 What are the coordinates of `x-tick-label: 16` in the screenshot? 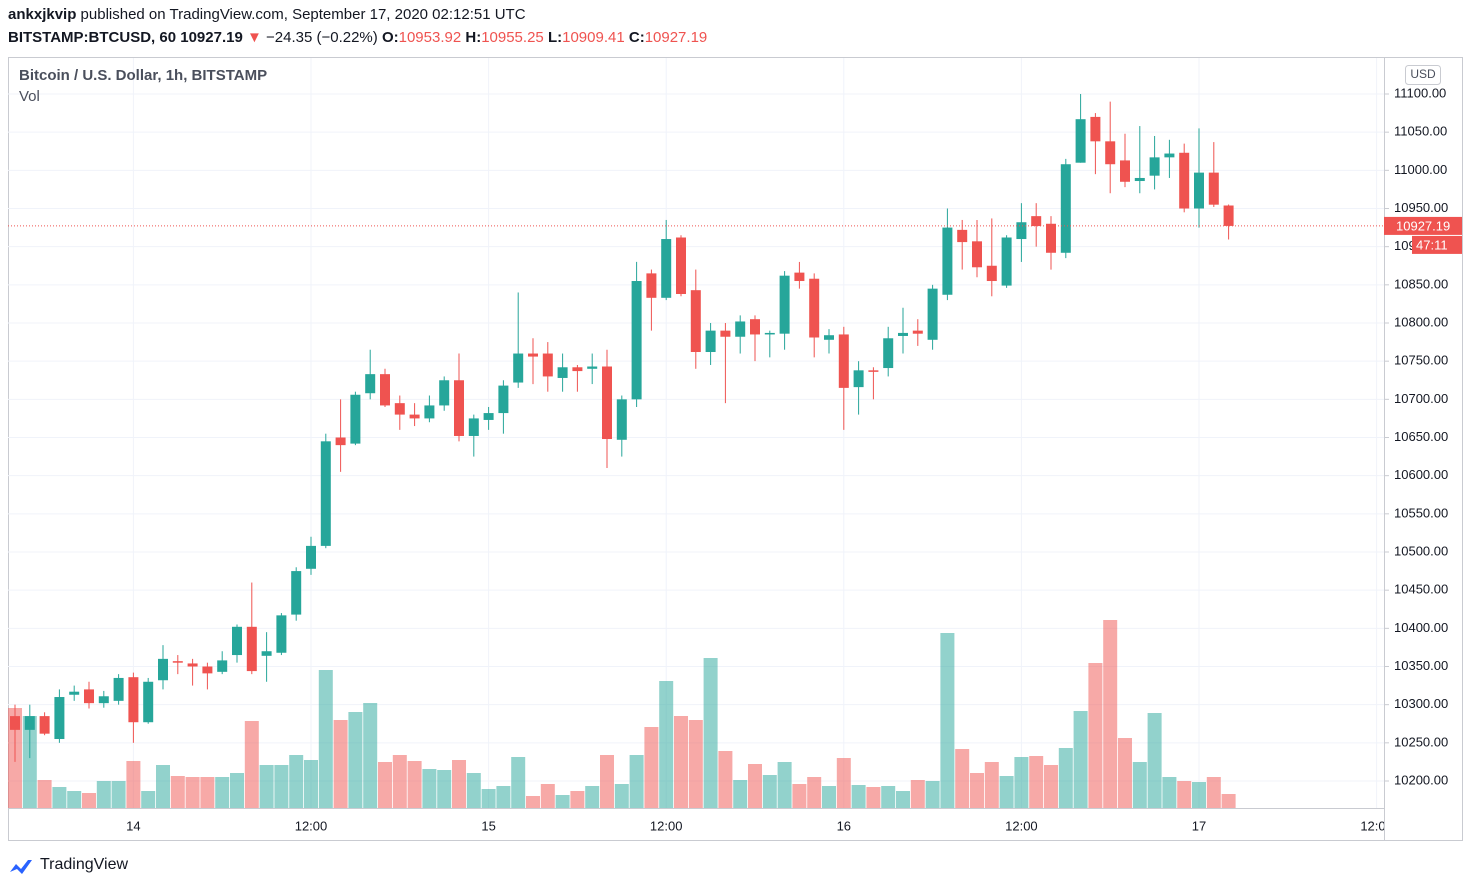 It's located at (844, 825).